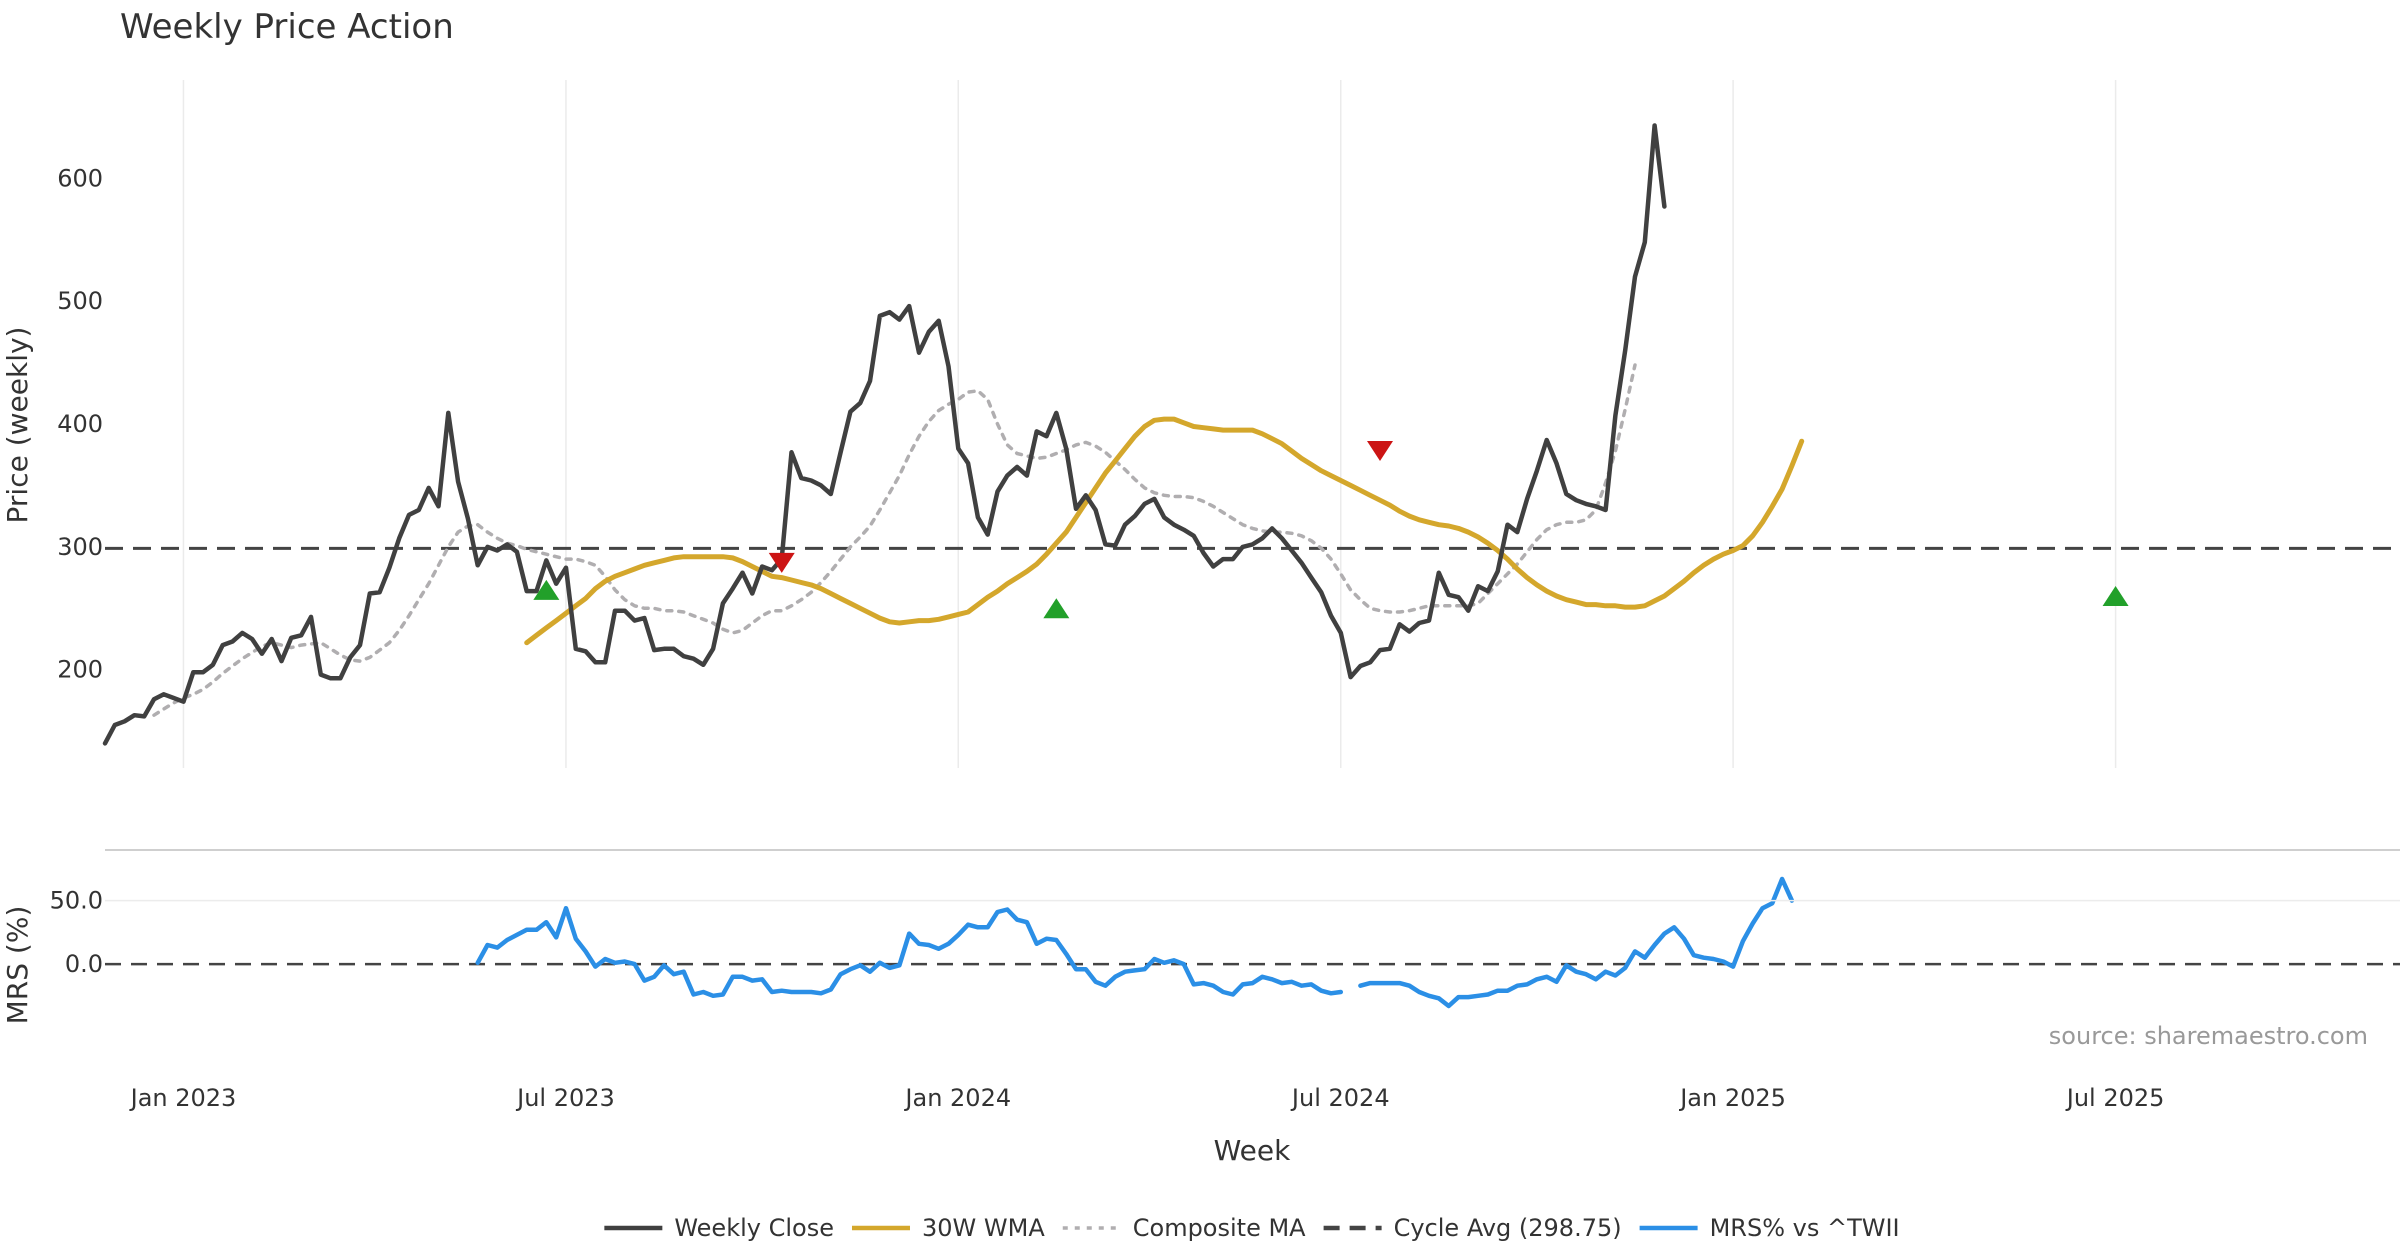  Describe the element at coordinates (1732, 1098) in the screenshot. I see `x-tick-label: Jan 2025` at that location.